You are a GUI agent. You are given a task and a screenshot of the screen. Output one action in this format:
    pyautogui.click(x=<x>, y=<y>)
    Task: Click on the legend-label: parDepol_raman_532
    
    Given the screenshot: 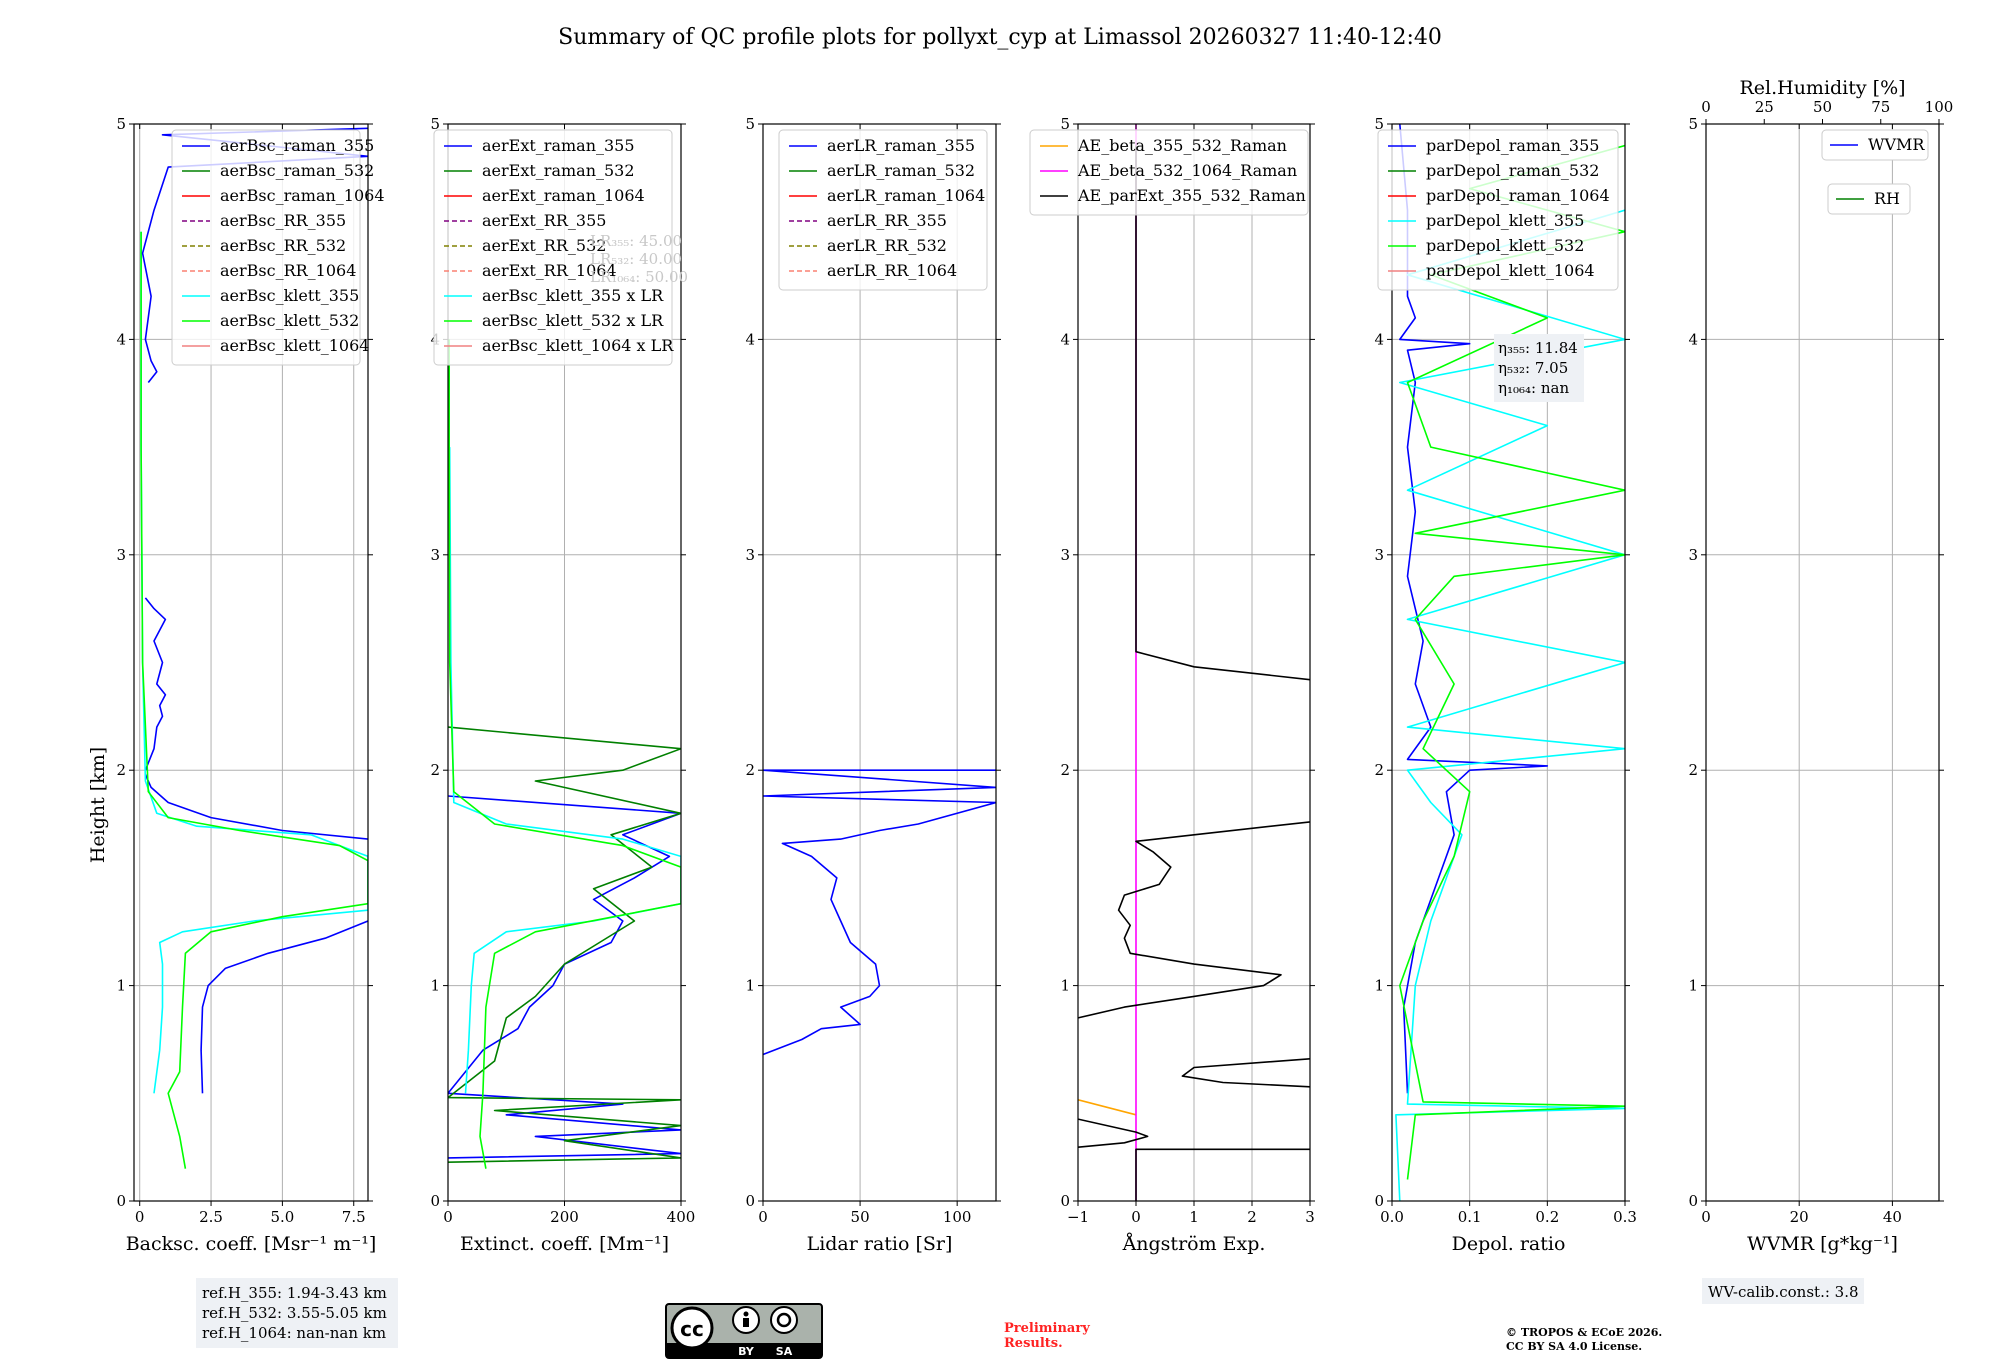 What is the action you would take?
    pyautogui.click(x=1512, y=170)
    